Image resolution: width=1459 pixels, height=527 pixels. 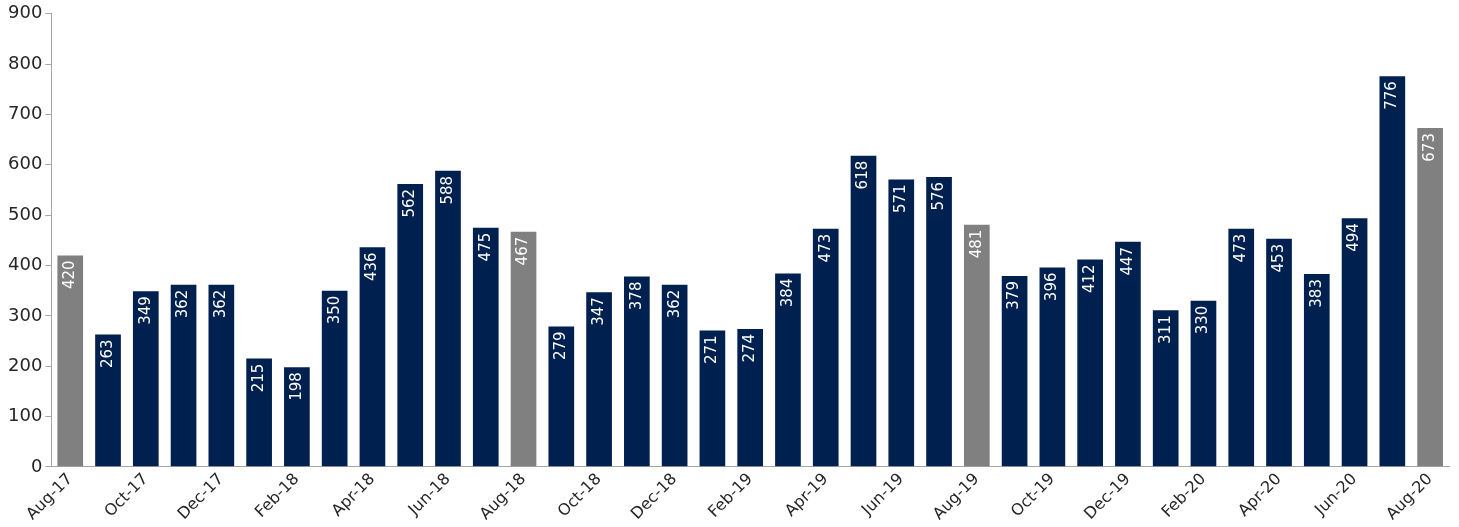 I want to click on y-tick-label: 200, so click(x=25, y=364).